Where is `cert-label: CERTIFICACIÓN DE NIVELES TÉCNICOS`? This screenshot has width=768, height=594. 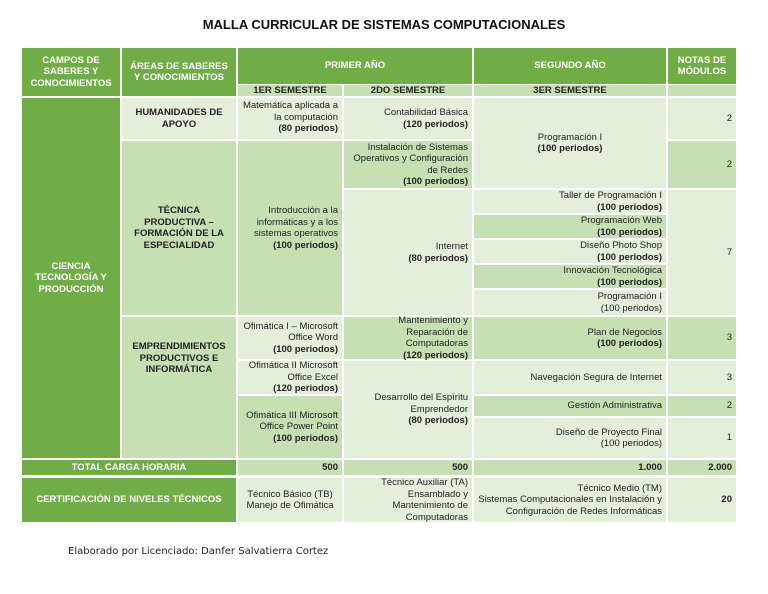
cert-label: CERTIFICACIÓN DE NIVELES TÉCNICOS is located at coordinates (129, 500).